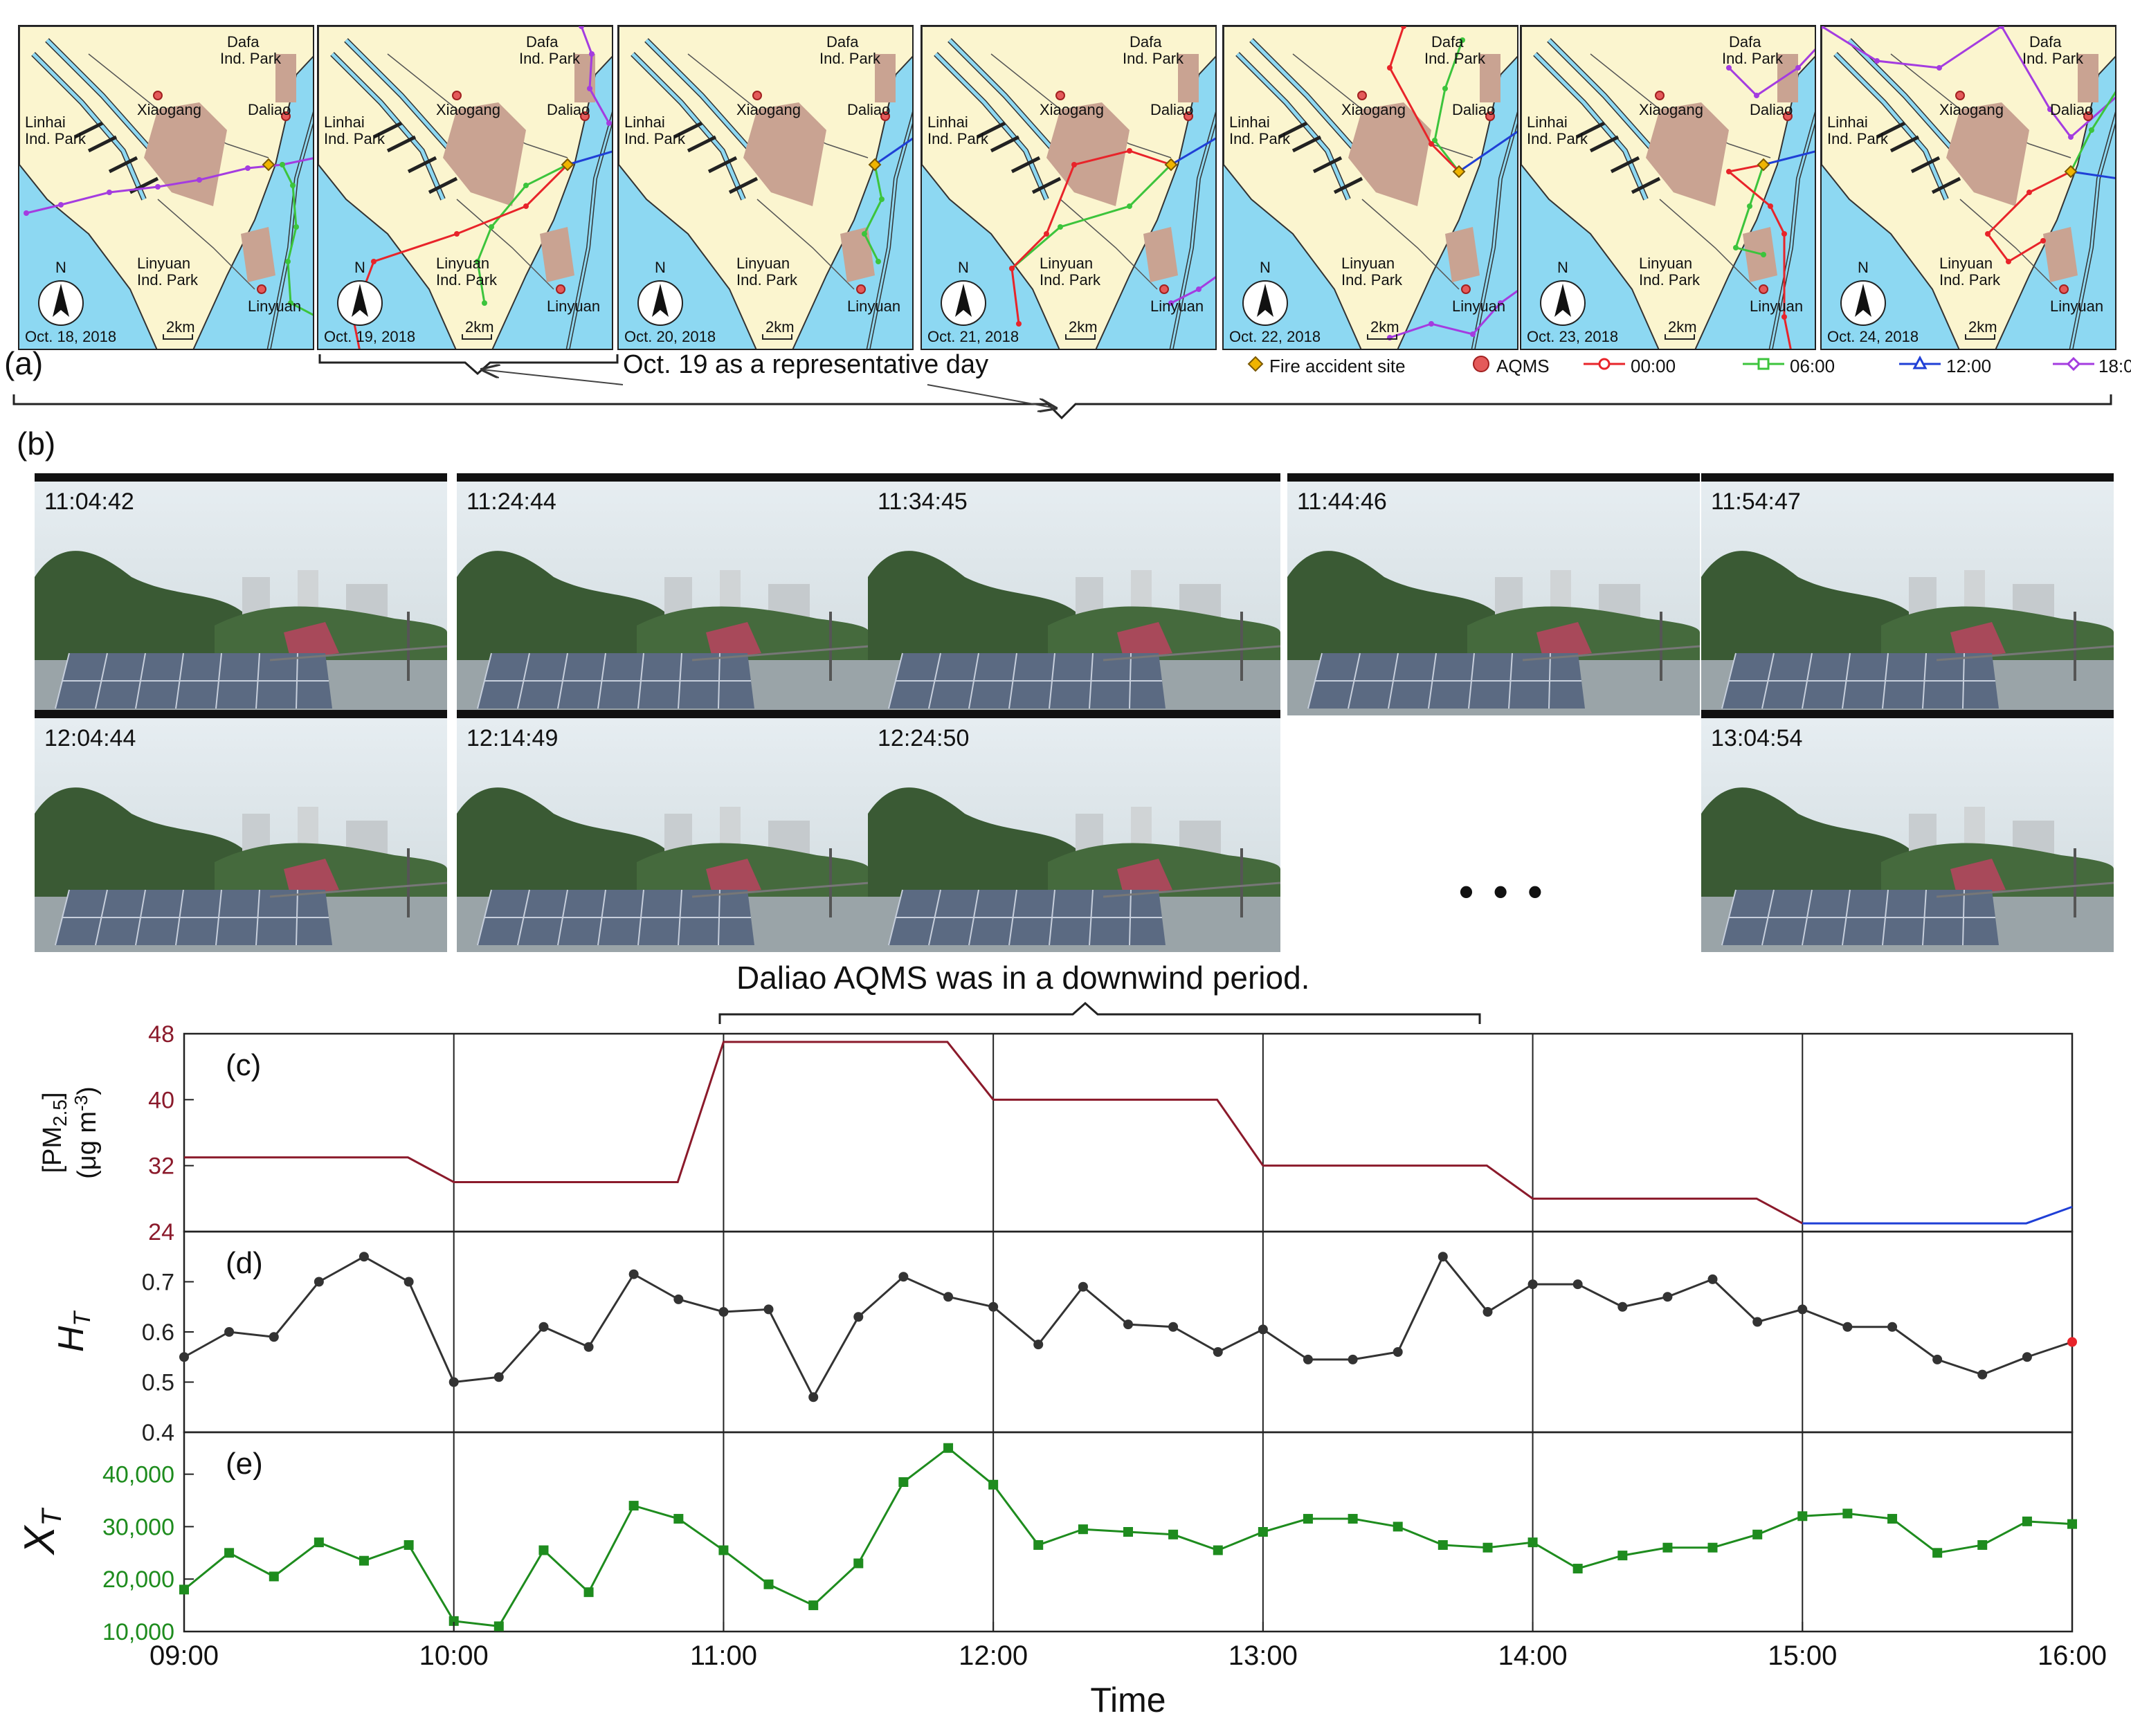  I want to click on panel-label: (c), so click(243, 1065).